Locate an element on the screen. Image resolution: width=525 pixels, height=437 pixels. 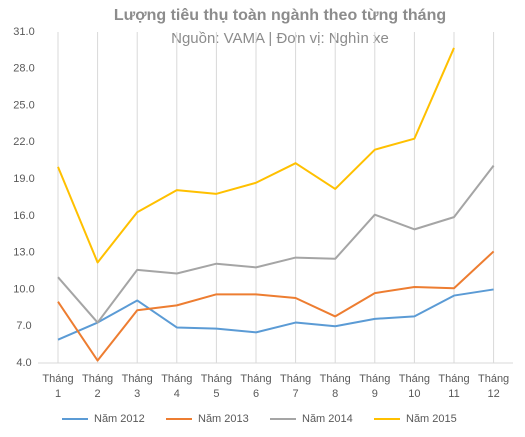
legend-label: Năm 2014 is located at coordinates (327, 419).